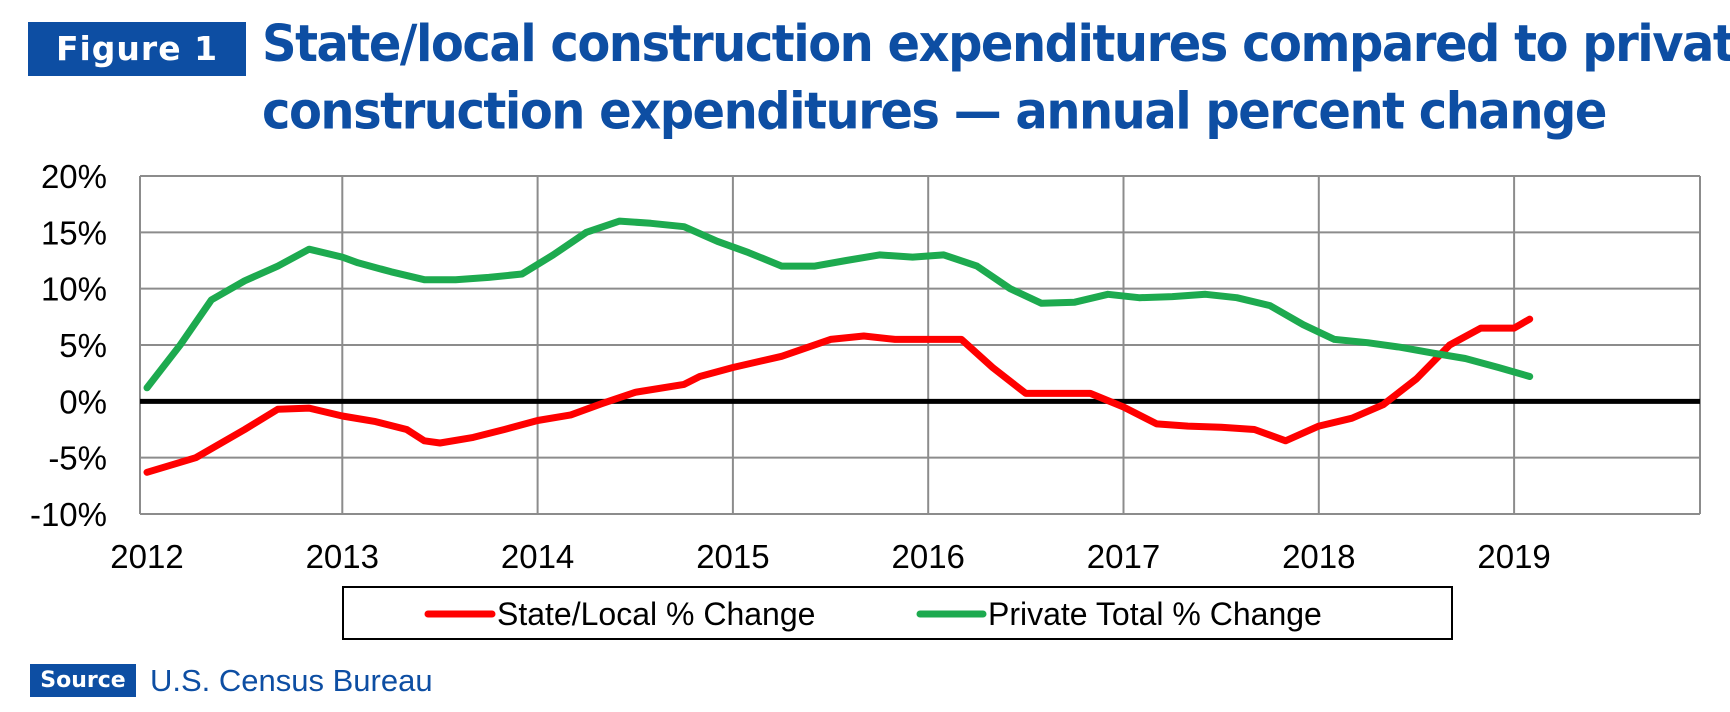  Describe the element at coordinates (137, 49) in the screenshot. I see `figure-badge: Figure 1` at that location.